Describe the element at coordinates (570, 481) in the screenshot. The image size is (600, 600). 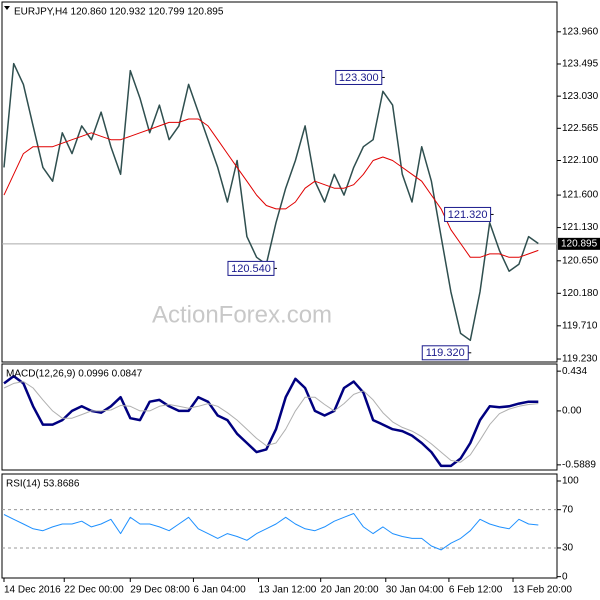
I see `y-tick-label: 100` at that location.